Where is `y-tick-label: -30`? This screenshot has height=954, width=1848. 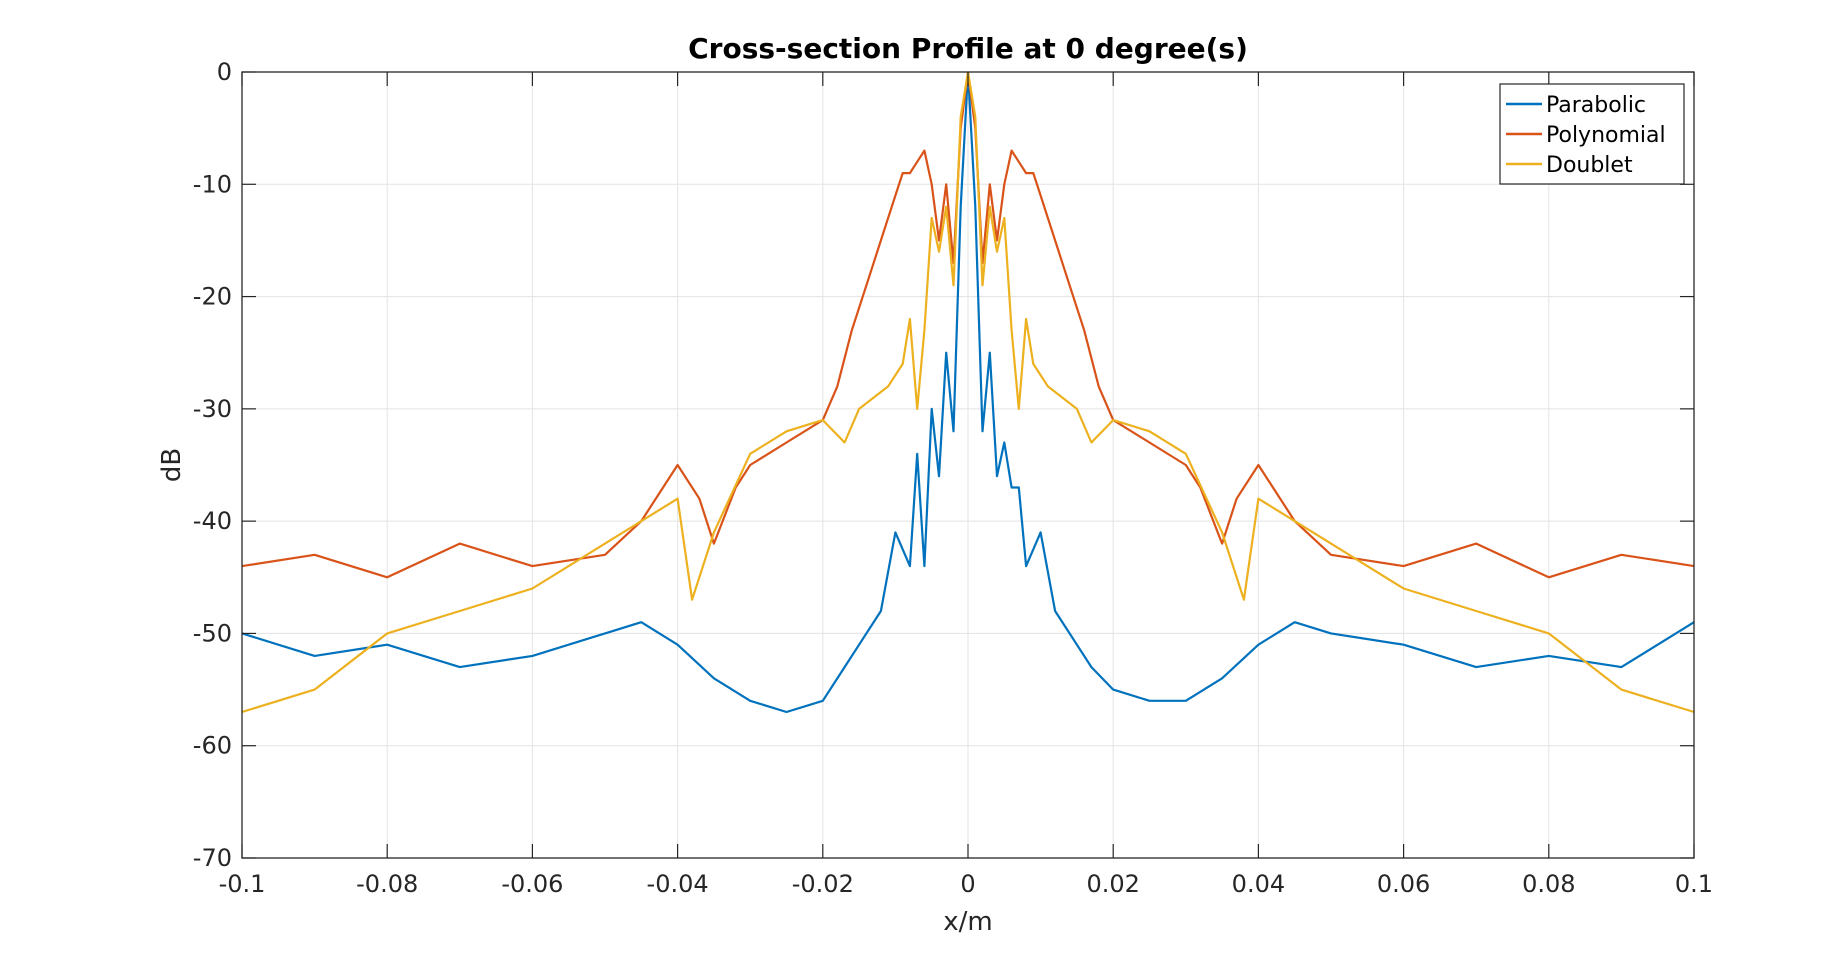 y-tick-label: -30 is located at coordinates (212, 409).